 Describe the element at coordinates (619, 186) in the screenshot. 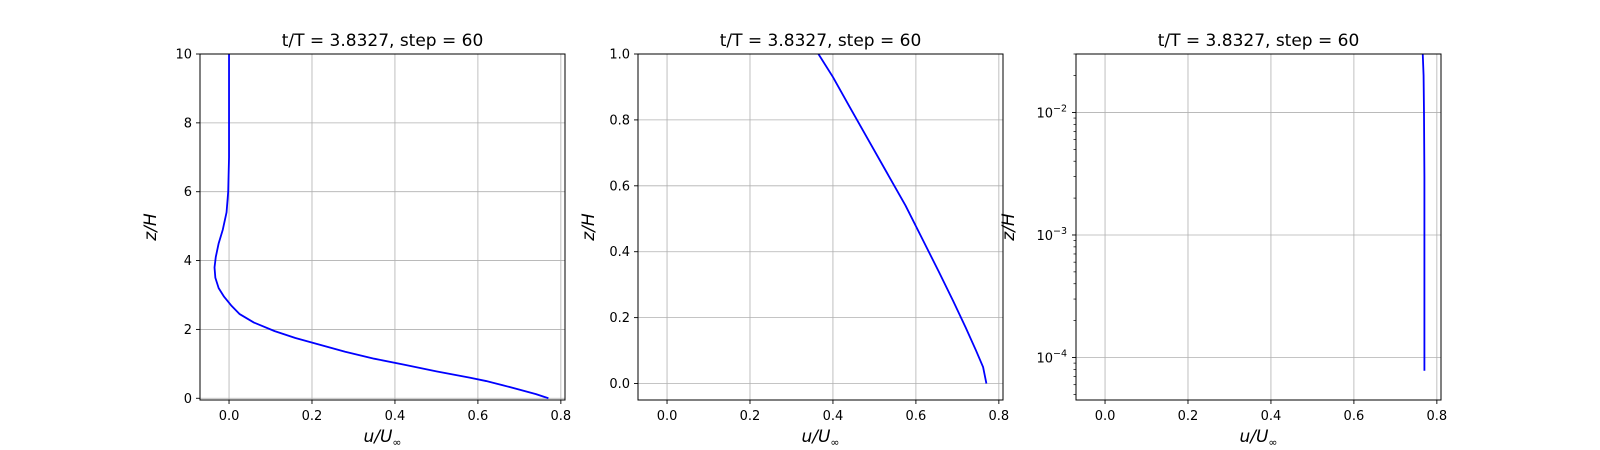

I see `y-tick-label: 0.6` at that location.